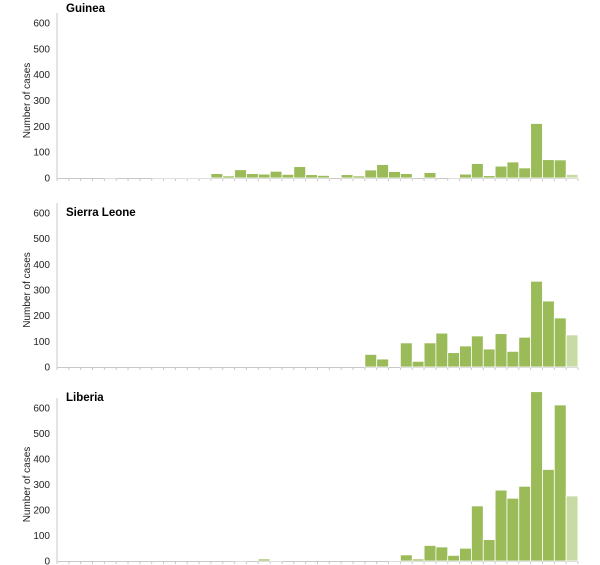 This screenshot has height=565, width=600. What do you see at coordinates (41, 24) in the screenshot?
I see `guinea-y-tick-label: 600` at bounding box center [41, 24].